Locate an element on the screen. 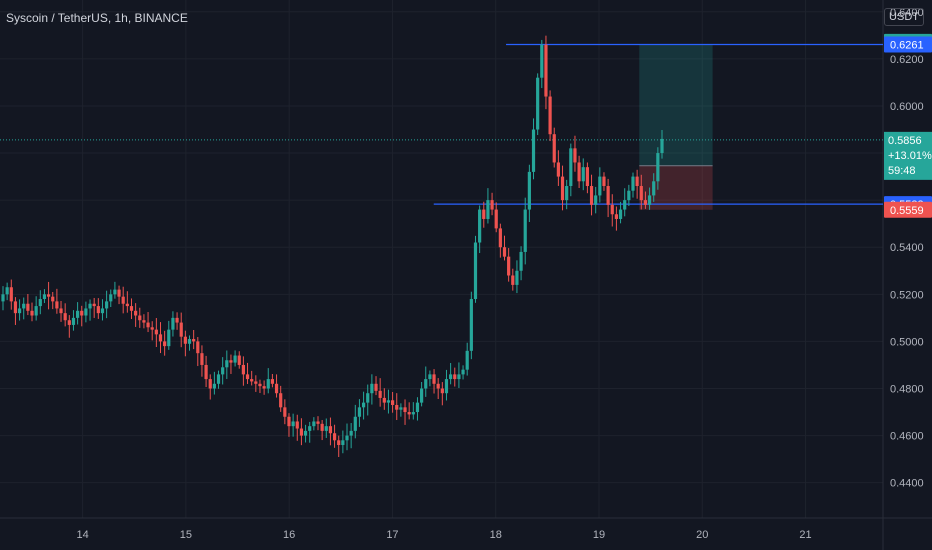  time-tick-label: 19 is located at coordinates (599, 535).